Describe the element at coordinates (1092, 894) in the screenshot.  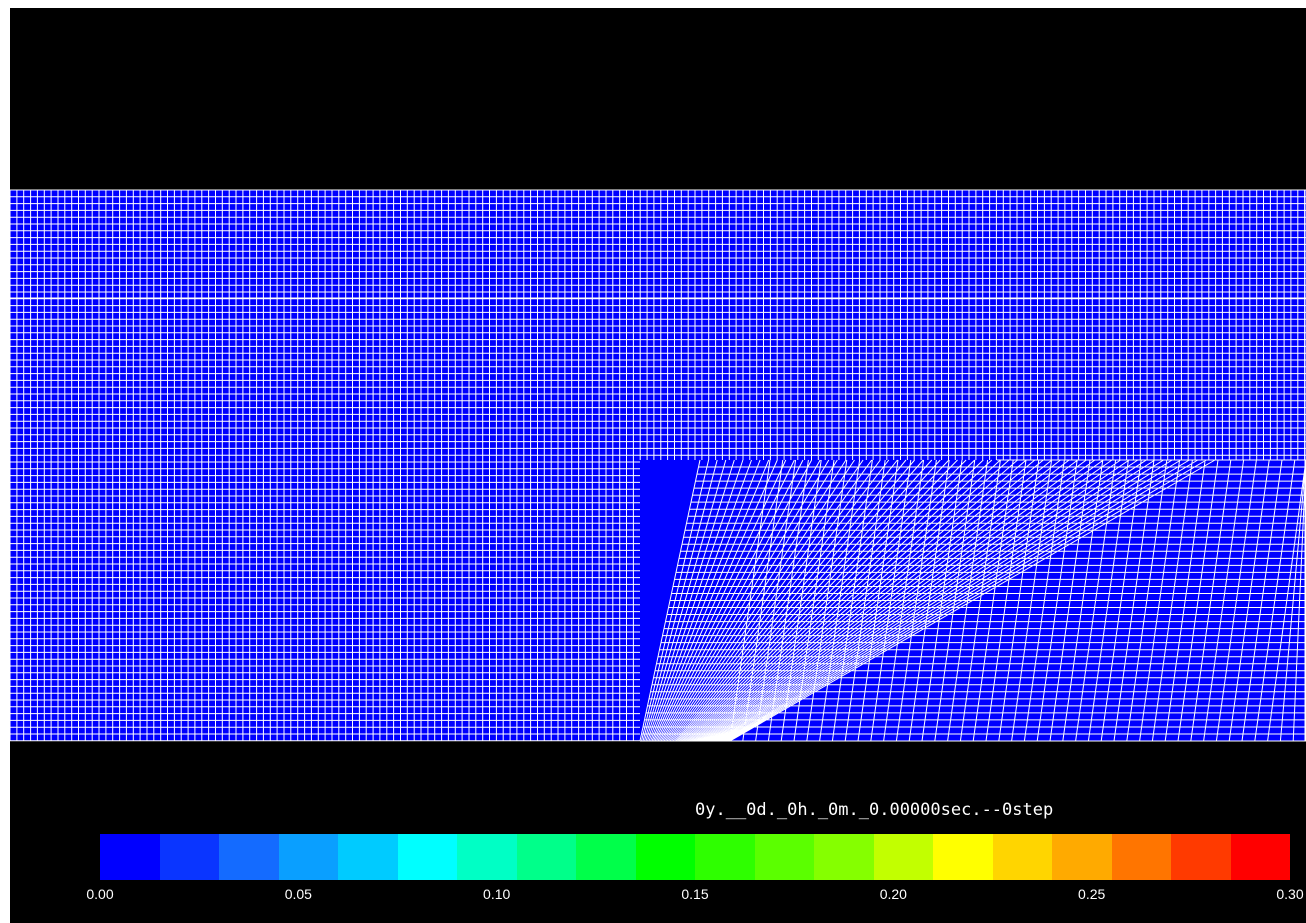
I see `color-scale-tick-label: 0.25` at that location.